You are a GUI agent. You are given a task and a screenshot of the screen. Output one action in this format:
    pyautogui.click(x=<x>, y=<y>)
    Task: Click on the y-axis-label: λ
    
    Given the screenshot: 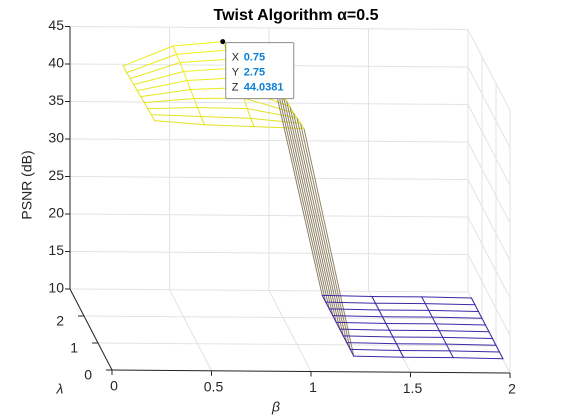 What is the action you would take?
    pyautogui.click(x=60, y=389)
    